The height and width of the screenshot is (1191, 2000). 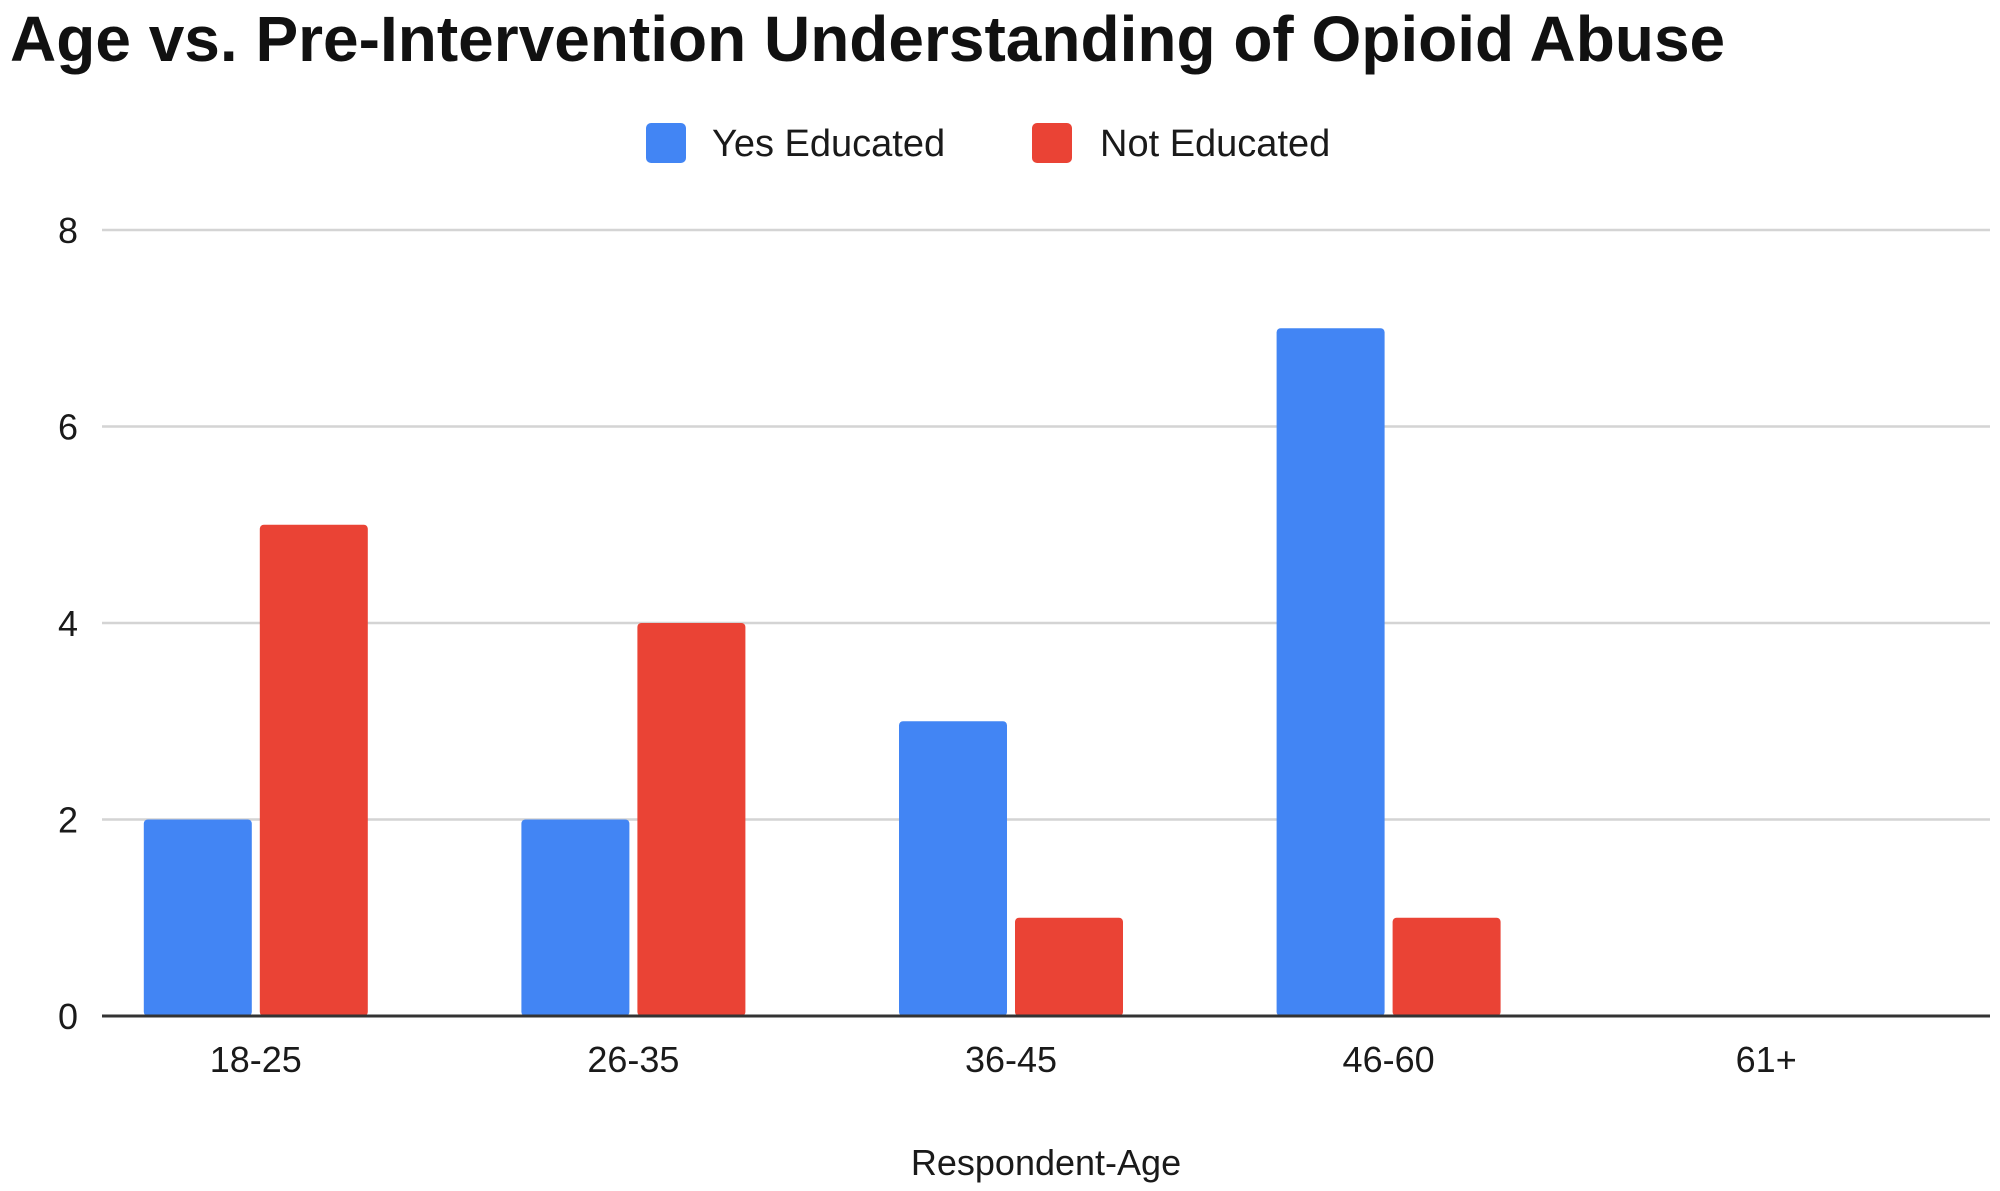 What do you see at coordinates (633, 1059) in the screenshot?
I see `x-tick-label: 26-35` at bounding box center [633, 1059].